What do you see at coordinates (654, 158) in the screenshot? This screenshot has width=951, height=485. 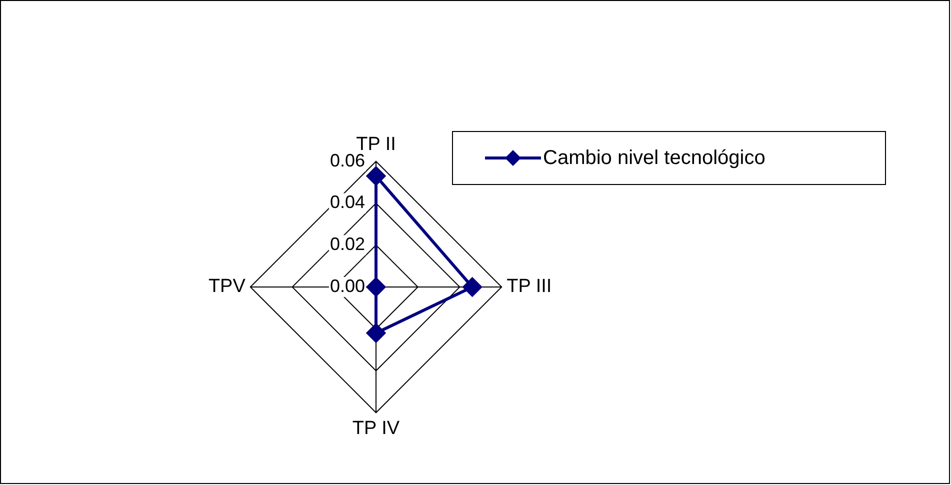 I see `legend-label: Cambio nivel tecnológico` at bounding box center [654, 158].